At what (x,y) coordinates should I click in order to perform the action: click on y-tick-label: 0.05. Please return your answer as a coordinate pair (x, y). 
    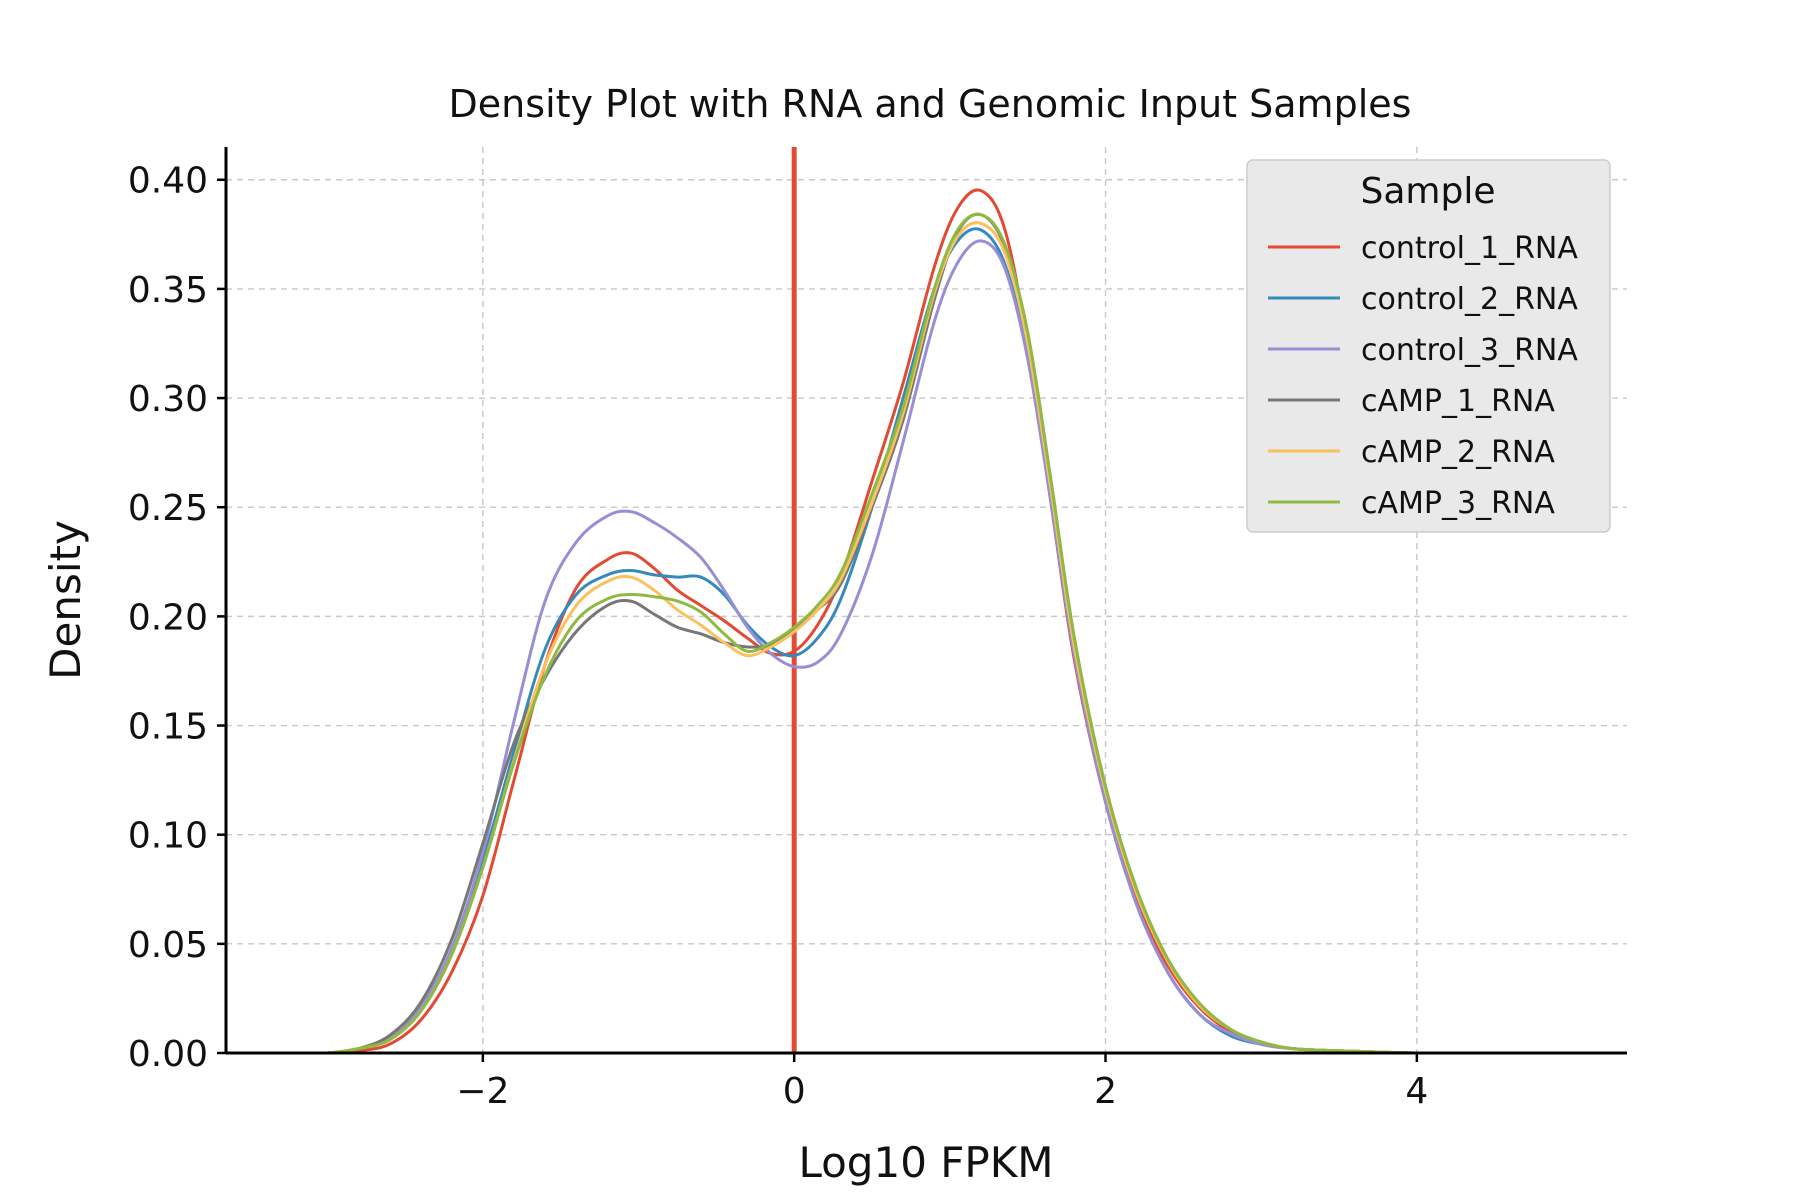
    Looking at the image, I should click on (168, 945).